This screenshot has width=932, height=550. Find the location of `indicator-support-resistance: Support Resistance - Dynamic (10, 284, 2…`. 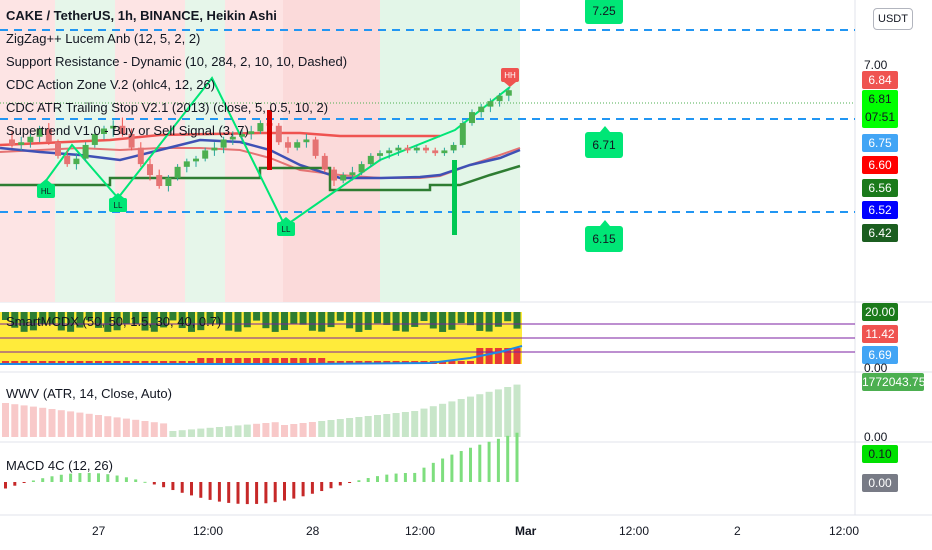

indicator-support-resistance: Support Resistance - Dynamic (10, 284, 2… is located at coordinates (177, 61).